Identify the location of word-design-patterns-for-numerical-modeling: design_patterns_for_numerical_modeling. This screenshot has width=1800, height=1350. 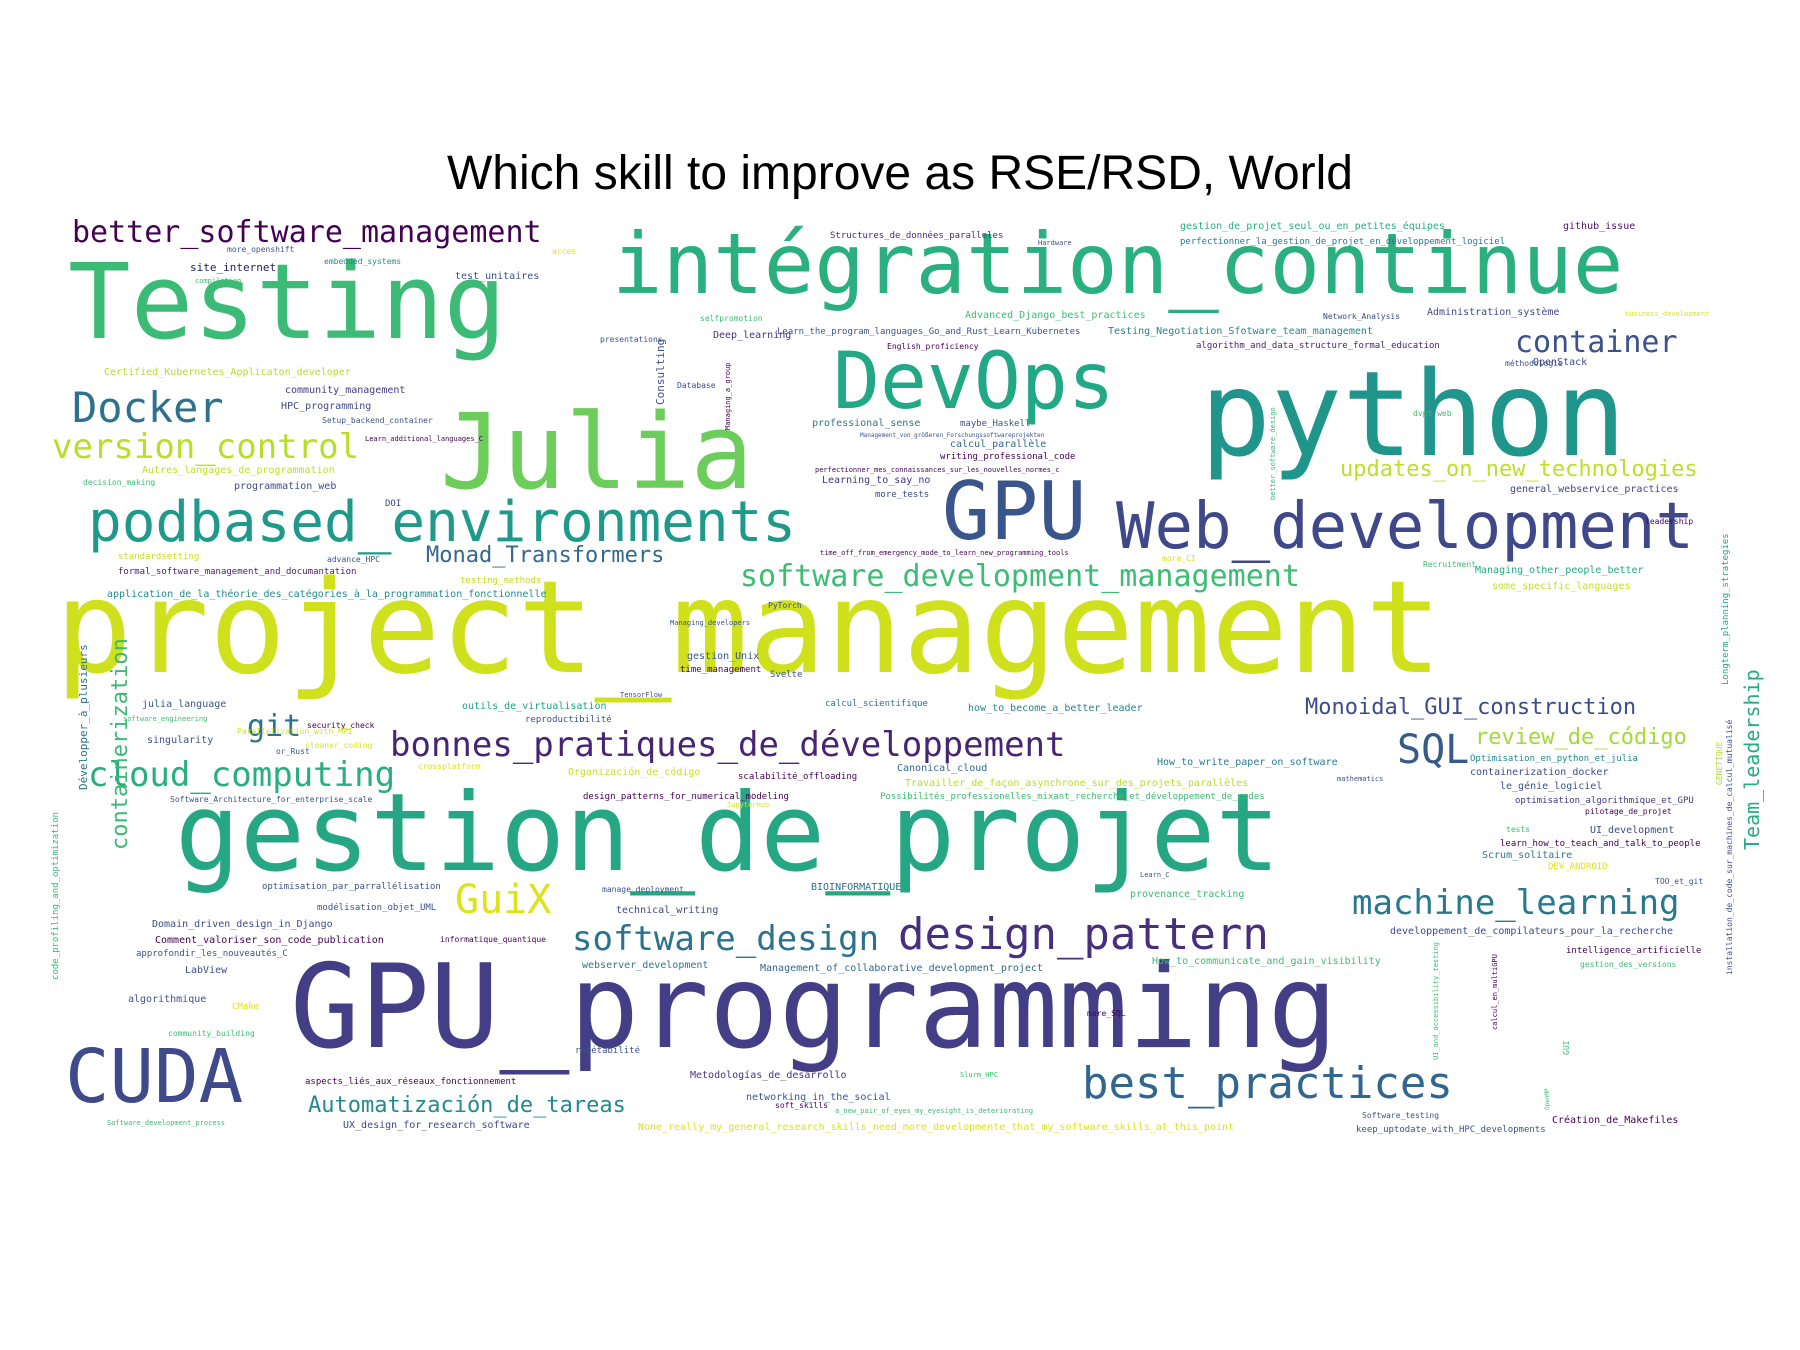
(686, 797).